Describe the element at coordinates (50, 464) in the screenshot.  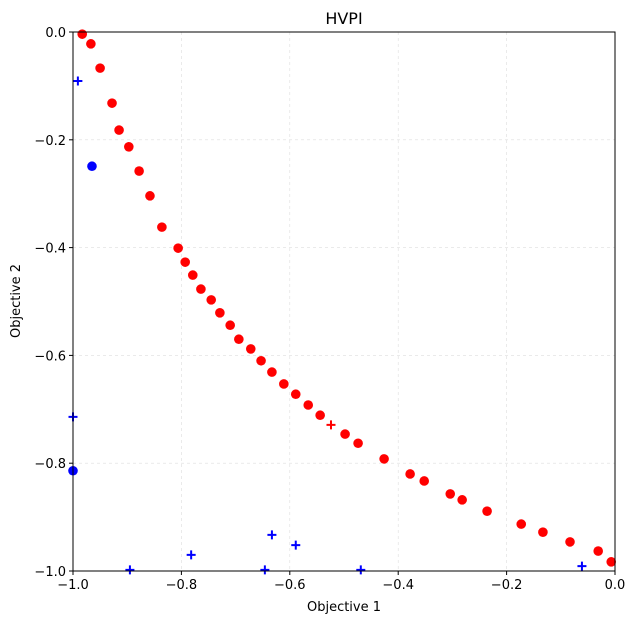
I see `y-tick-label: −0.8` at that location.